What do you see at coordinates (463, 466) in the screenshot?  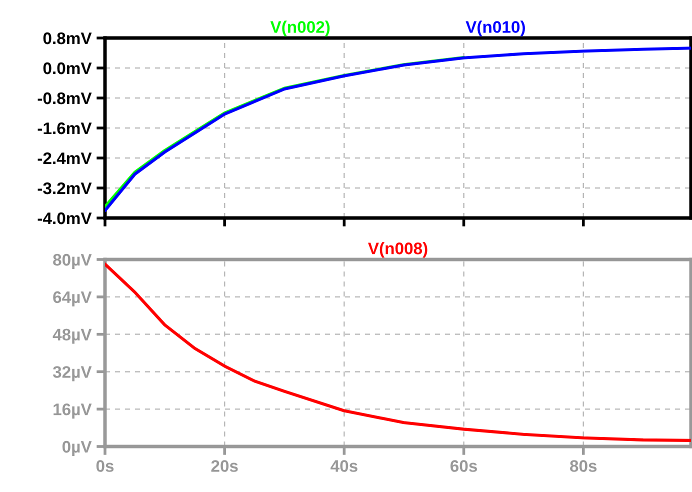 I see `x-tick-label: 60s` at bounding box center [463, 466].